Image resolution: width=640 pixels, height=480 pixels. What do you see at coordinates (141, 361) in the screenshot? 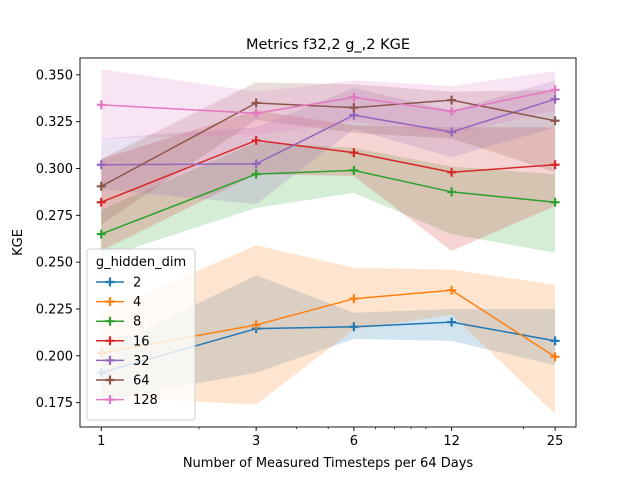
I see `legend-label-32: 32` at bounding box center [141, 361].